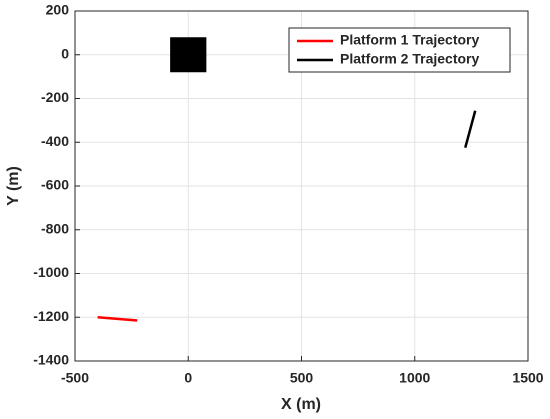 The image size is (550, 419). Describe the element at coordinates (55, 97) in the screenshot. I see `y-tick-label: -200` at that location.